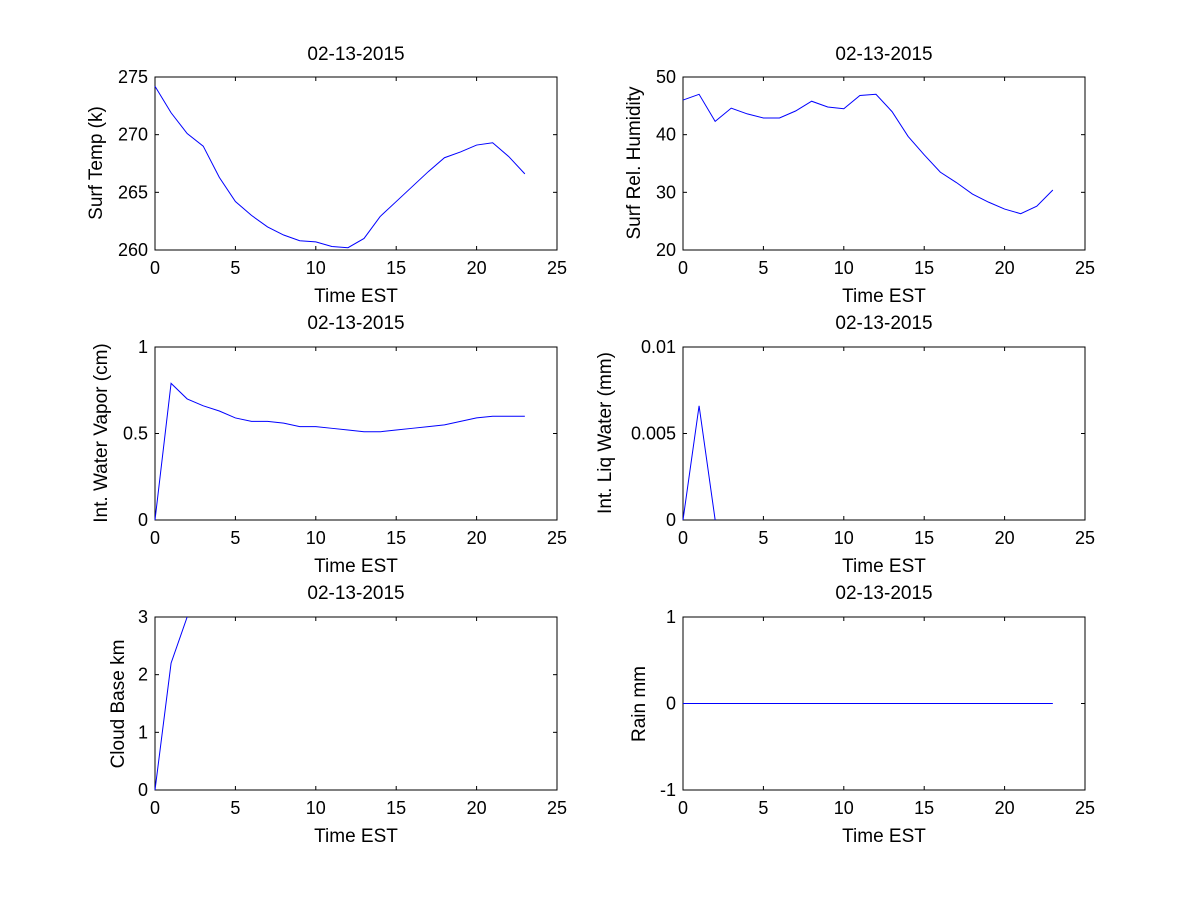 The image size is (1200, 905). What do you see at coordinates (143, 675) in the screenshot?
I see `y-tick-label: 2` at bounding box center [143, 675].